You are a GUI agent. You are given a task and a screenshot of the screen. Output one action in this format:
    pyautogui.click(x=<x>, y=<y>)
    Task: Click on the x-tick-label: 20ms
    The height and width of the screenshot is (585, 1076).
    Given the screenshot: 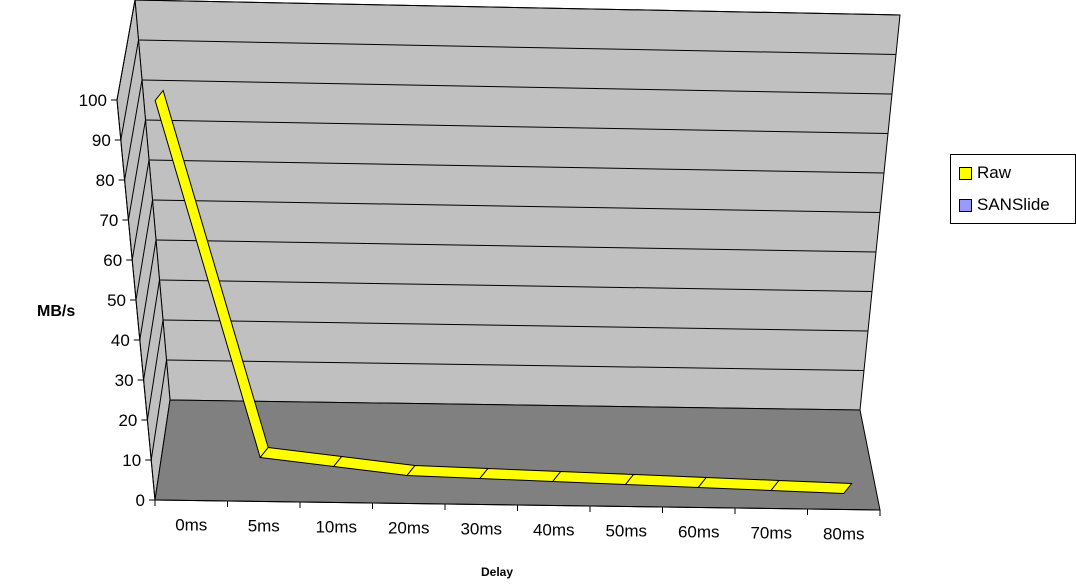 What is the action you would take?
    pyautogui.click(x=409, y=528)
    